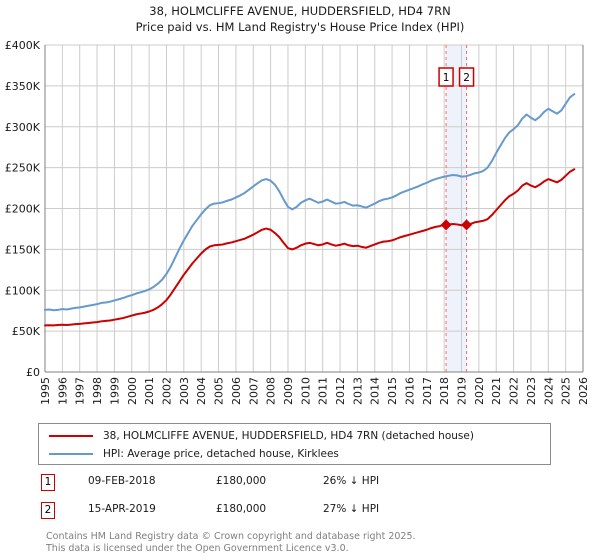 This screenshot has height=560, width=600. Describe the element at coordinates (409, 391) in the screenshot. I see `x-axis-tick-label: 2016` at that location.